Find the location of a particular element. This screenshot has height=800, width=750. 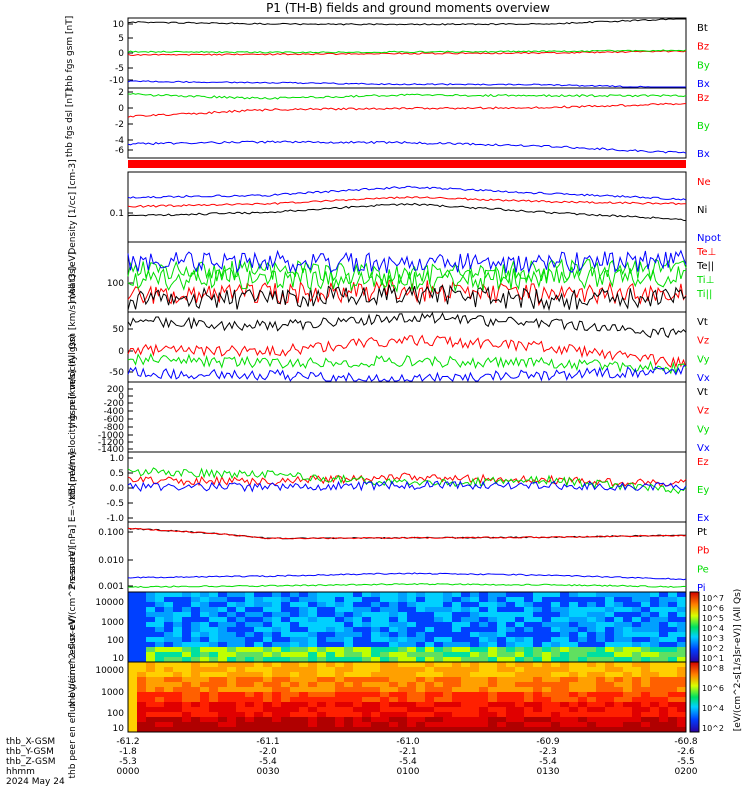

footer-value: -60.9 is located at coordinates (548, 742).